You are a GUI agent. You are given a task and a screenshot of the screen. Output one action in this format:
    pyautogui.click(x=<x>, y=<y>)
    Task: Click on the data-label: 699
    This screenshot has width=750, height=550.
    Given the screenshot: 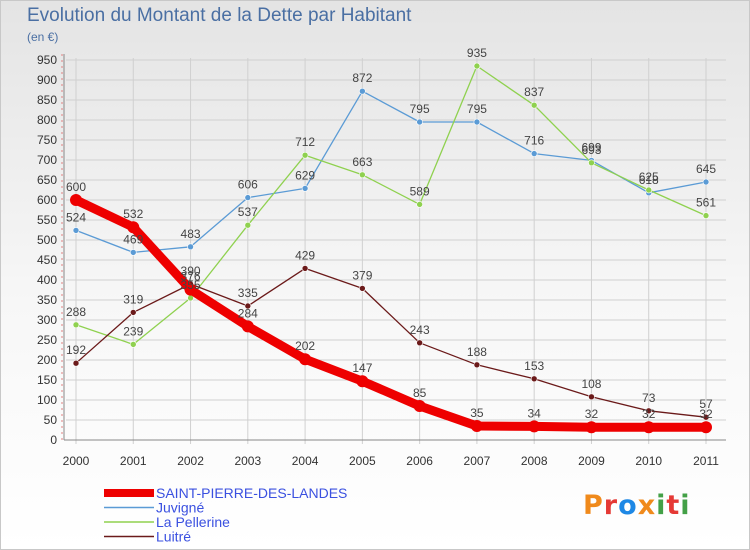 What is the action you would take?
    pyautogui.click(x=591, y=147)
    